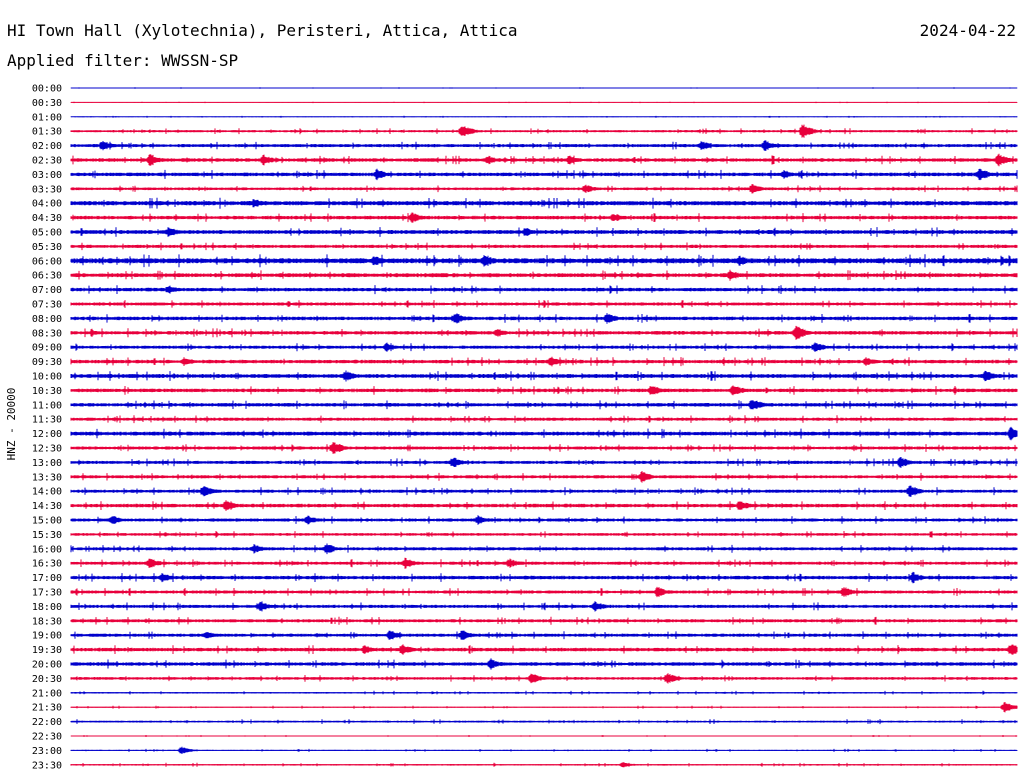 Image resolution: width=1024 pixels, height=780 pixels. I want to click on row-time-label: 06:00, so click(47, 261).